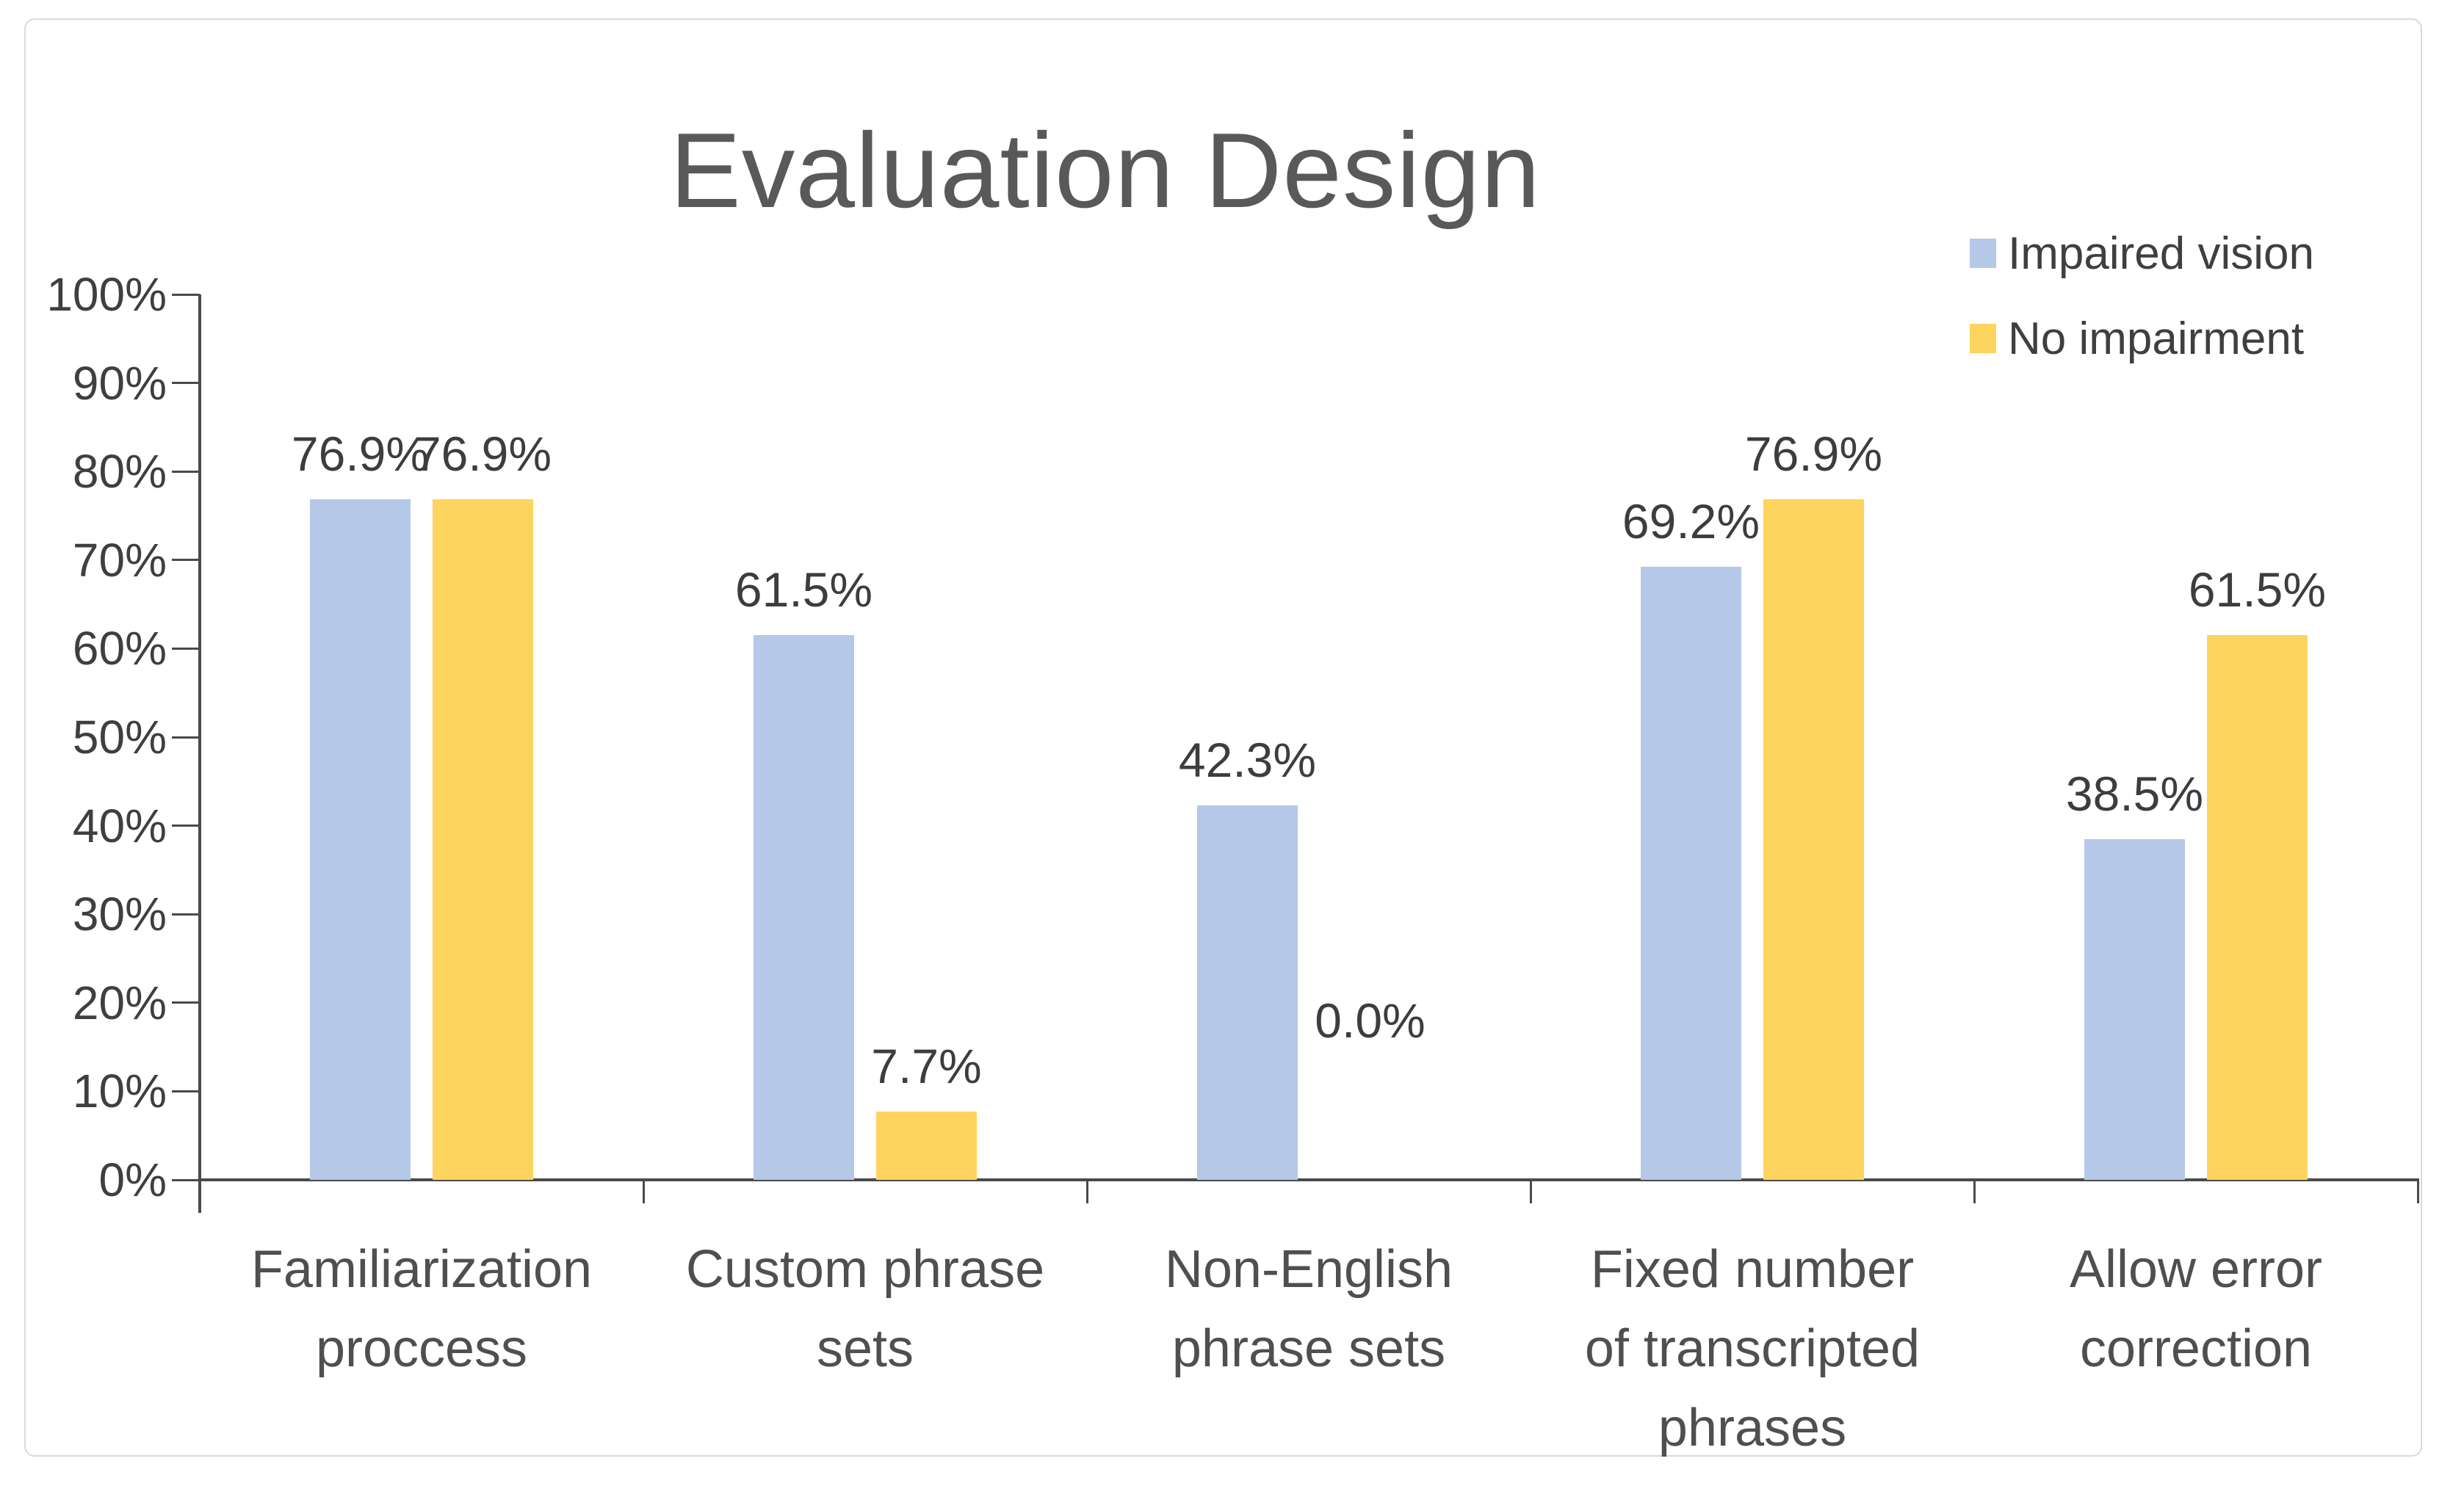  I want to click on legend-item-no-impairment: No impairment, so click(2142, 338).